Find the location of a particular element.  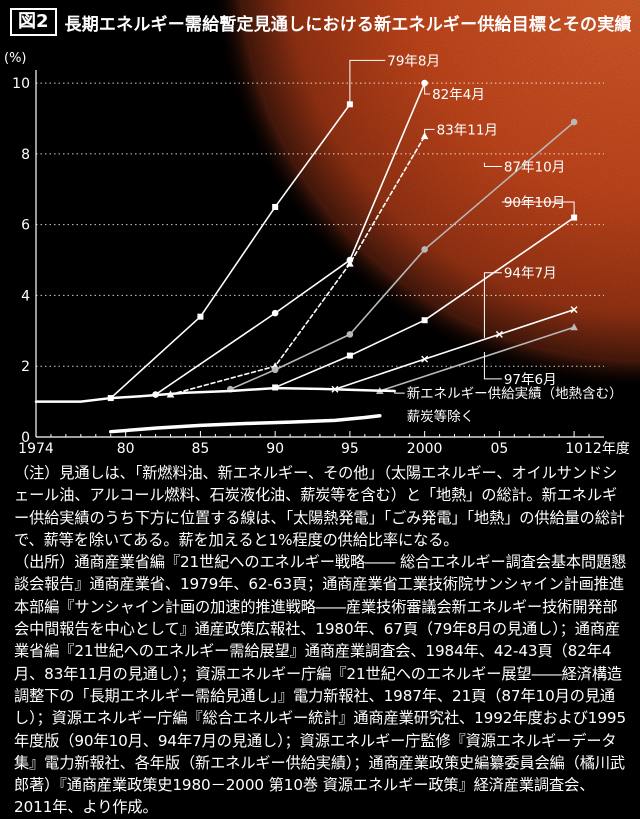

y-tick-label: 4 is located at coordinates (25, 296).